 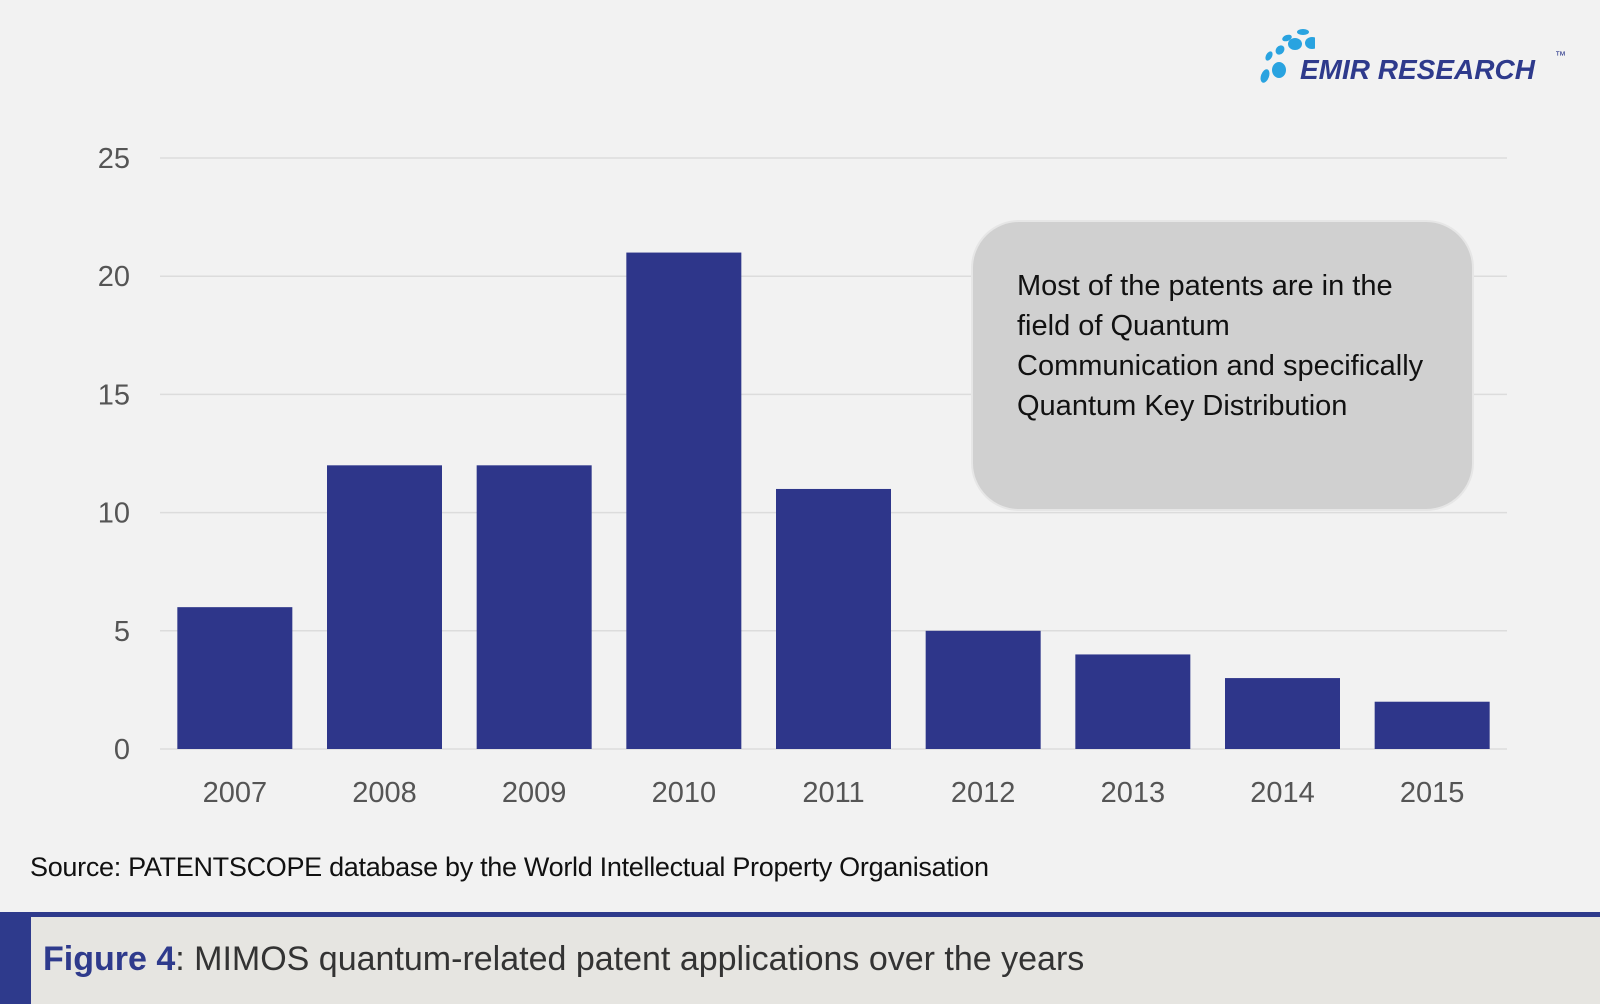 I want to click on caption-band, so click(x=800, y=958).